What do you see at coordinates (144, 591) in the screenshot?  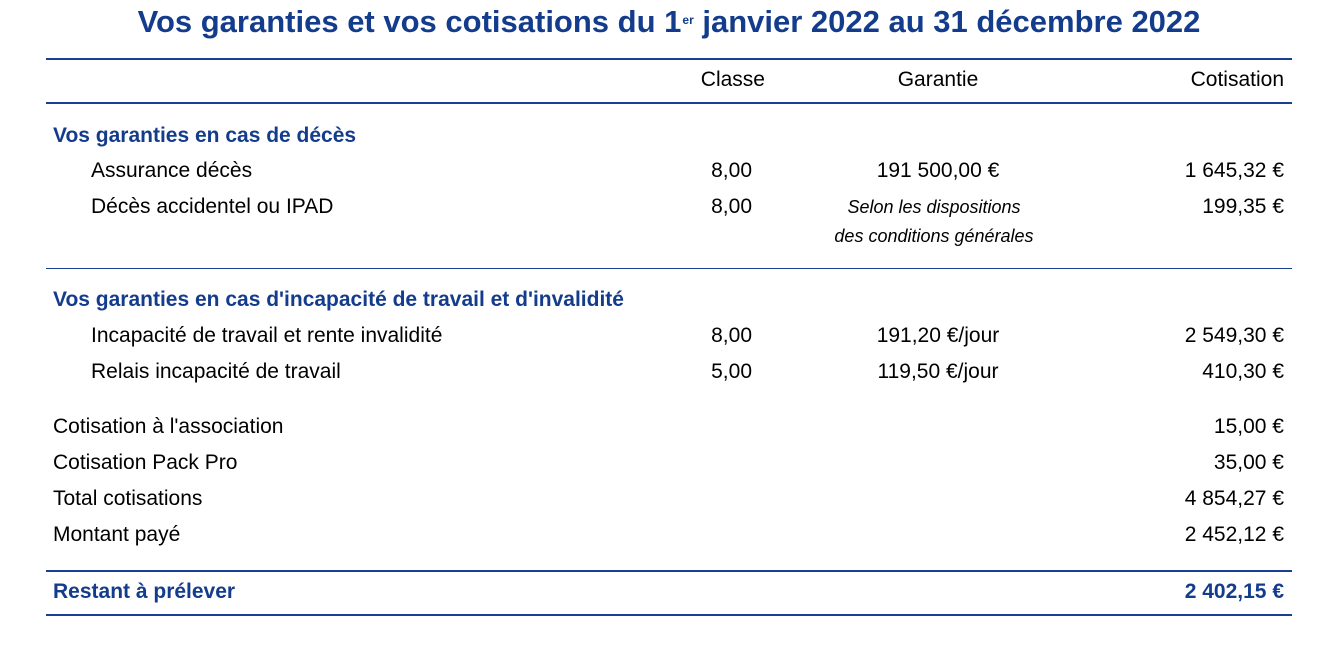 I see `remaining-label: Restant à prélever` at bounding box center [144, 591].